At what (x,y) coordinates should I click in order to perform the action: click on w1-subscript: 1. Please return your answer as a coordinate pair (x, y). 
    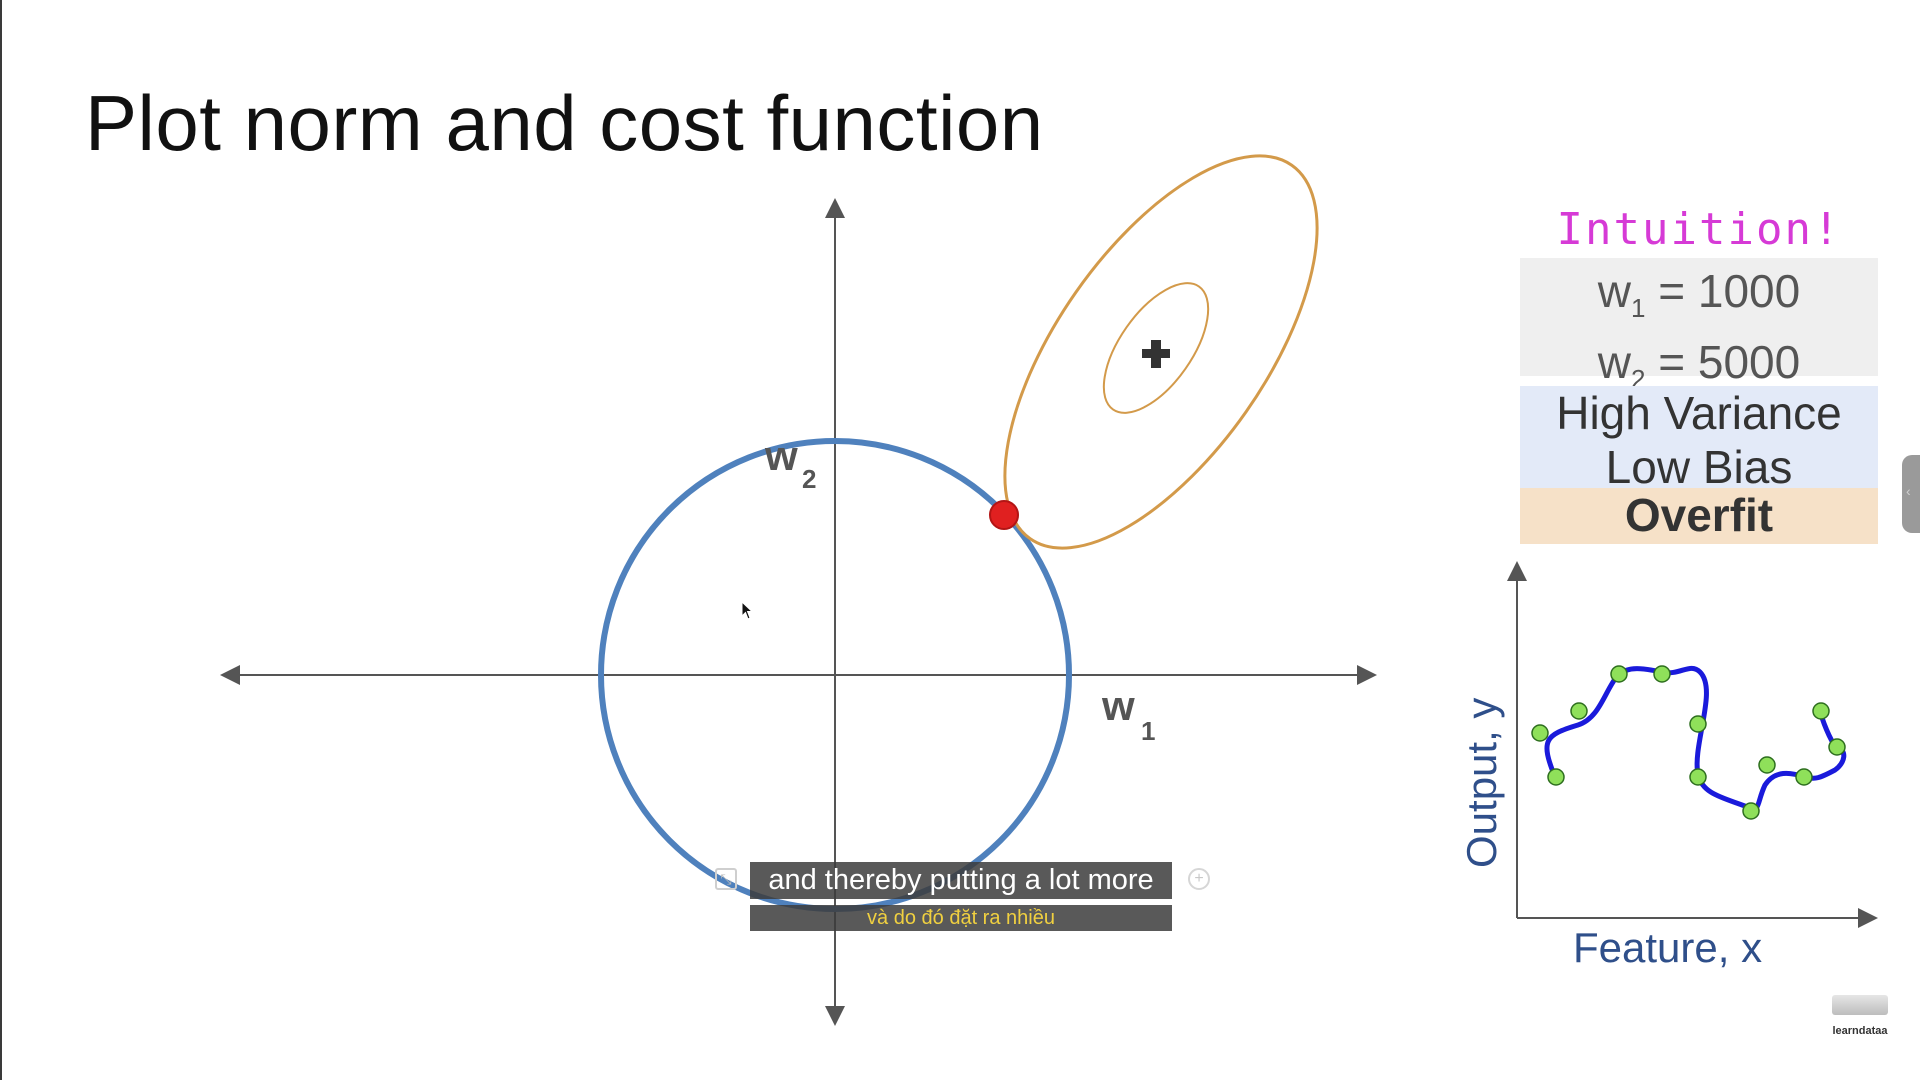
    Looking at the image, I should click on (1638, 308).